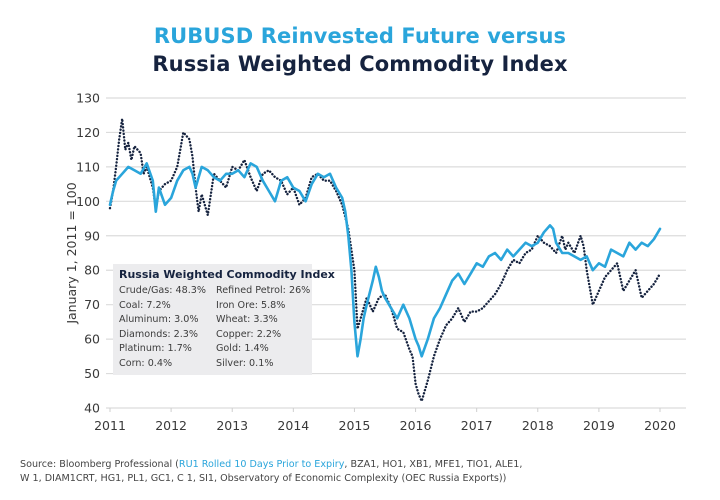 The width and height of the screenshot is (720, 500). What do you see at coordinates (242, 348) in the screenshot?
I see `commodity-weight-item: Gold: 1.4%` at bounding box center [242, 348].